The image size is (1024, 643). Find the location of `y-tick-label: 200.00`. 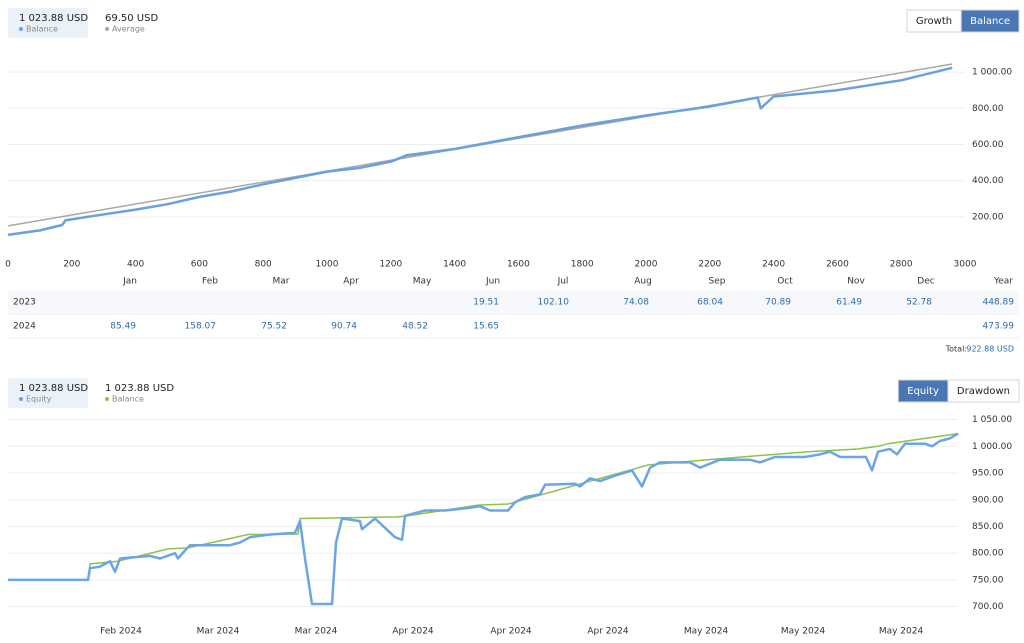

y-tick-label: 200.00 is located at coordinates (988, 217).